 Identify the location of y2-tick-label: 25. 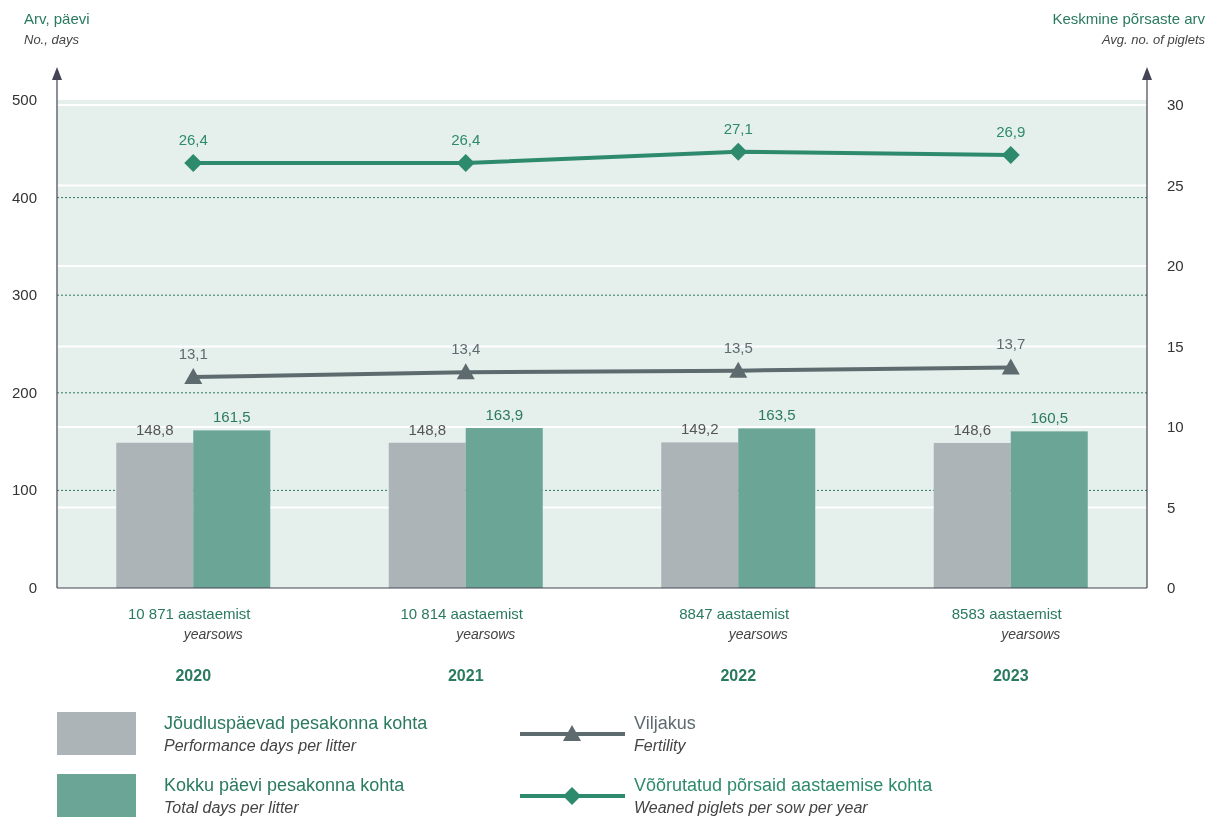
(1175, 185).